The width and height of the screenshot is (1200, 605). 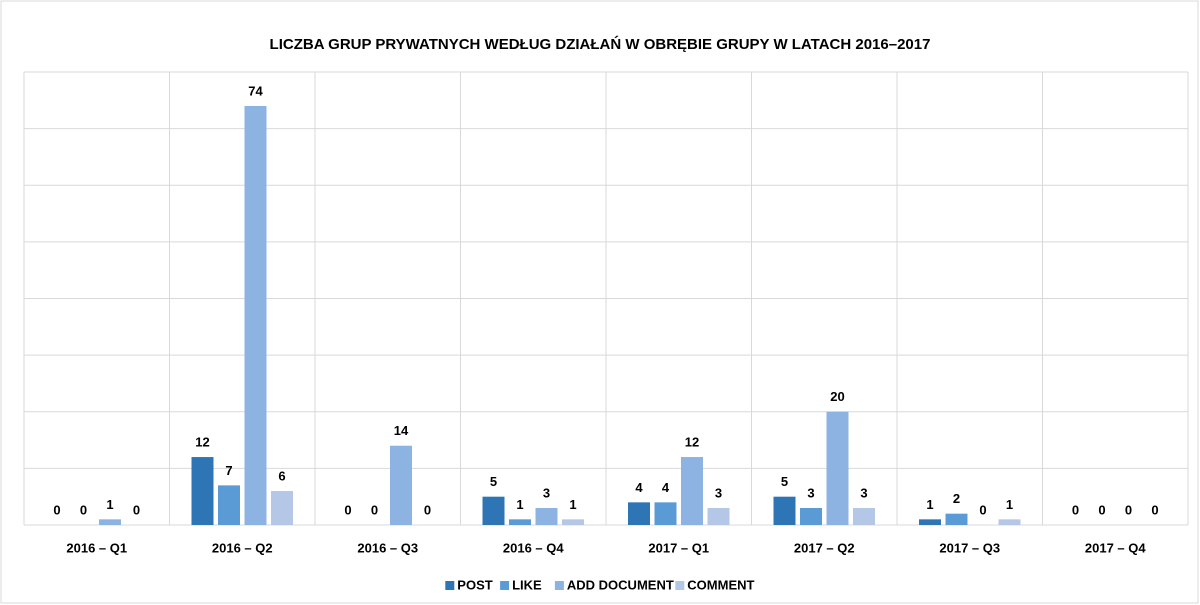 What do you see at coordinates (678, 547) in the screenshot?
I see `x-tick-label: 2017 – Q1` at bounding box center [678, 547].